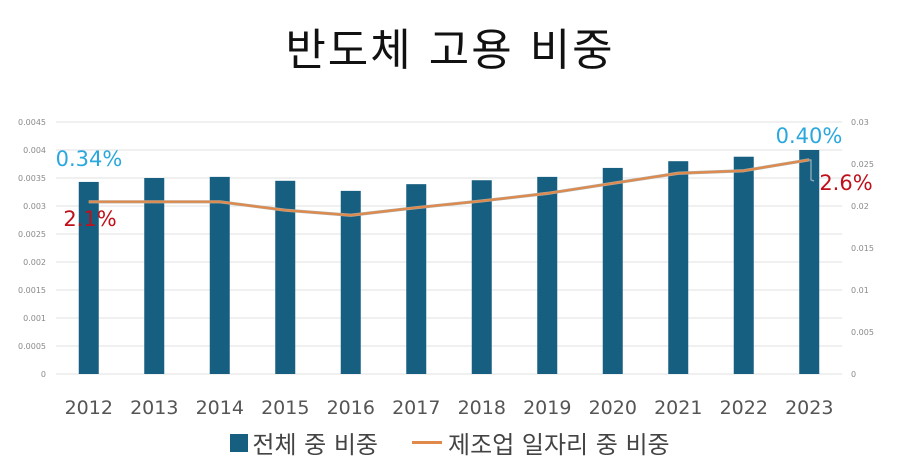 This screenshot has width=900, height=462. What do you see at coordinates (678, 408) in the screenshot?
I see `x-tick-label: 2021` at bounding box center [678, 408].